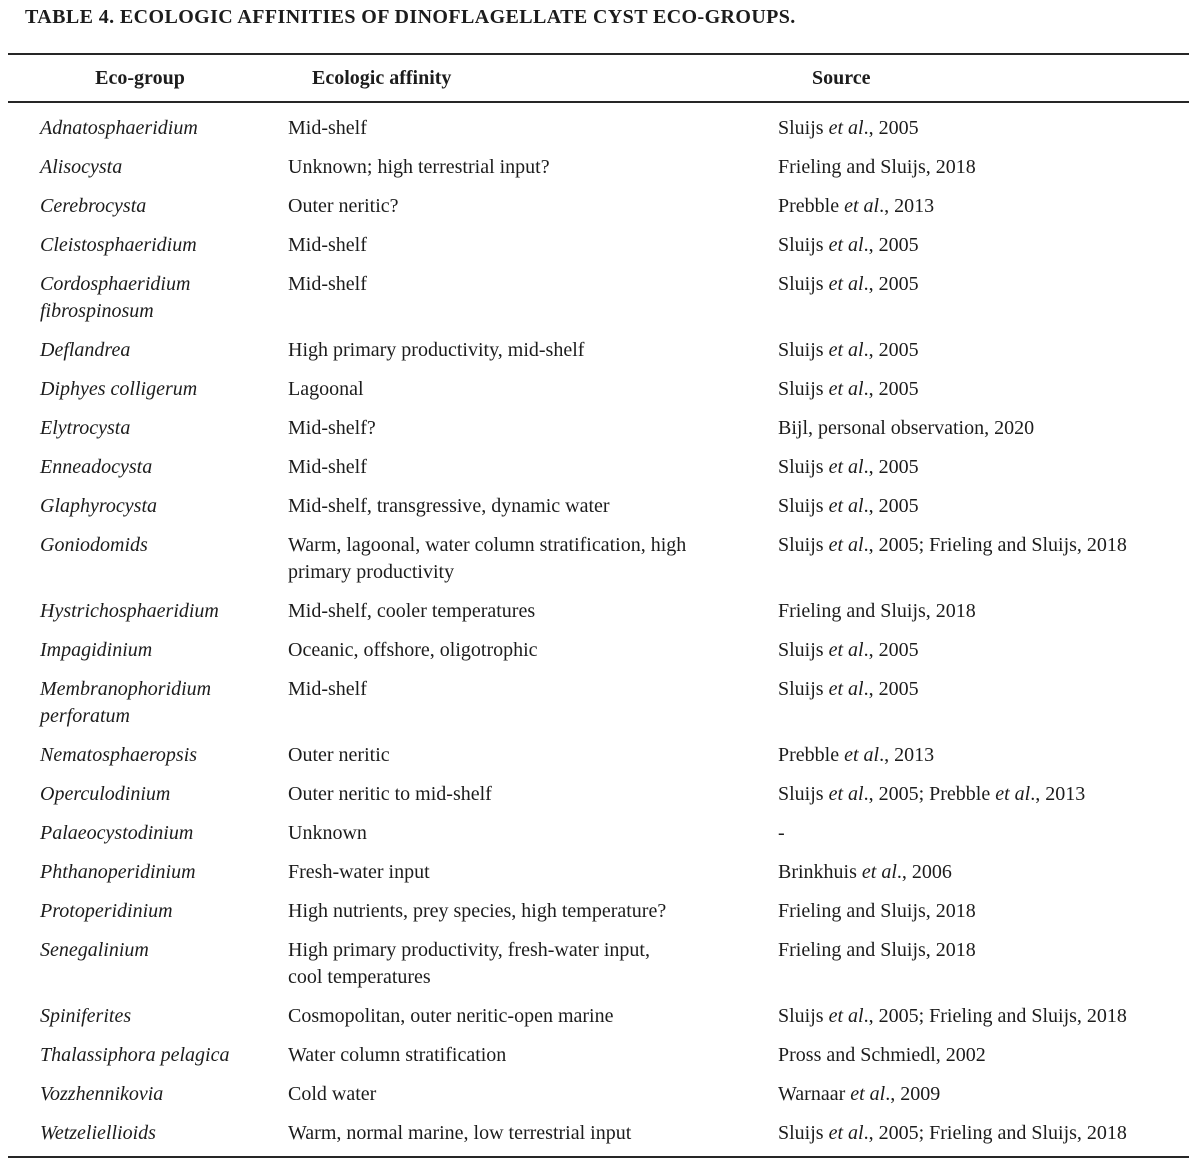 The height and width of the screenshot is (1170, 1197). What do you see at coordinates (598, 54) in the screenshot?
I see `table-top-rule` at bounding box center [598, 54].